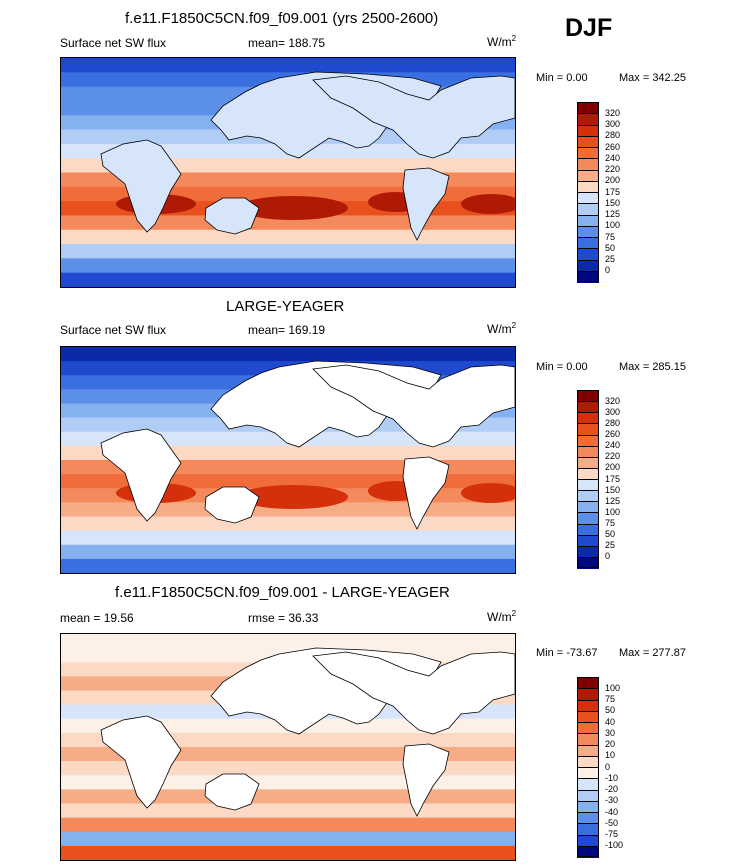 The width and height of the screenshot is (733, 866). I want to click on colorbar-tick-label: 220, so click(613, 169).